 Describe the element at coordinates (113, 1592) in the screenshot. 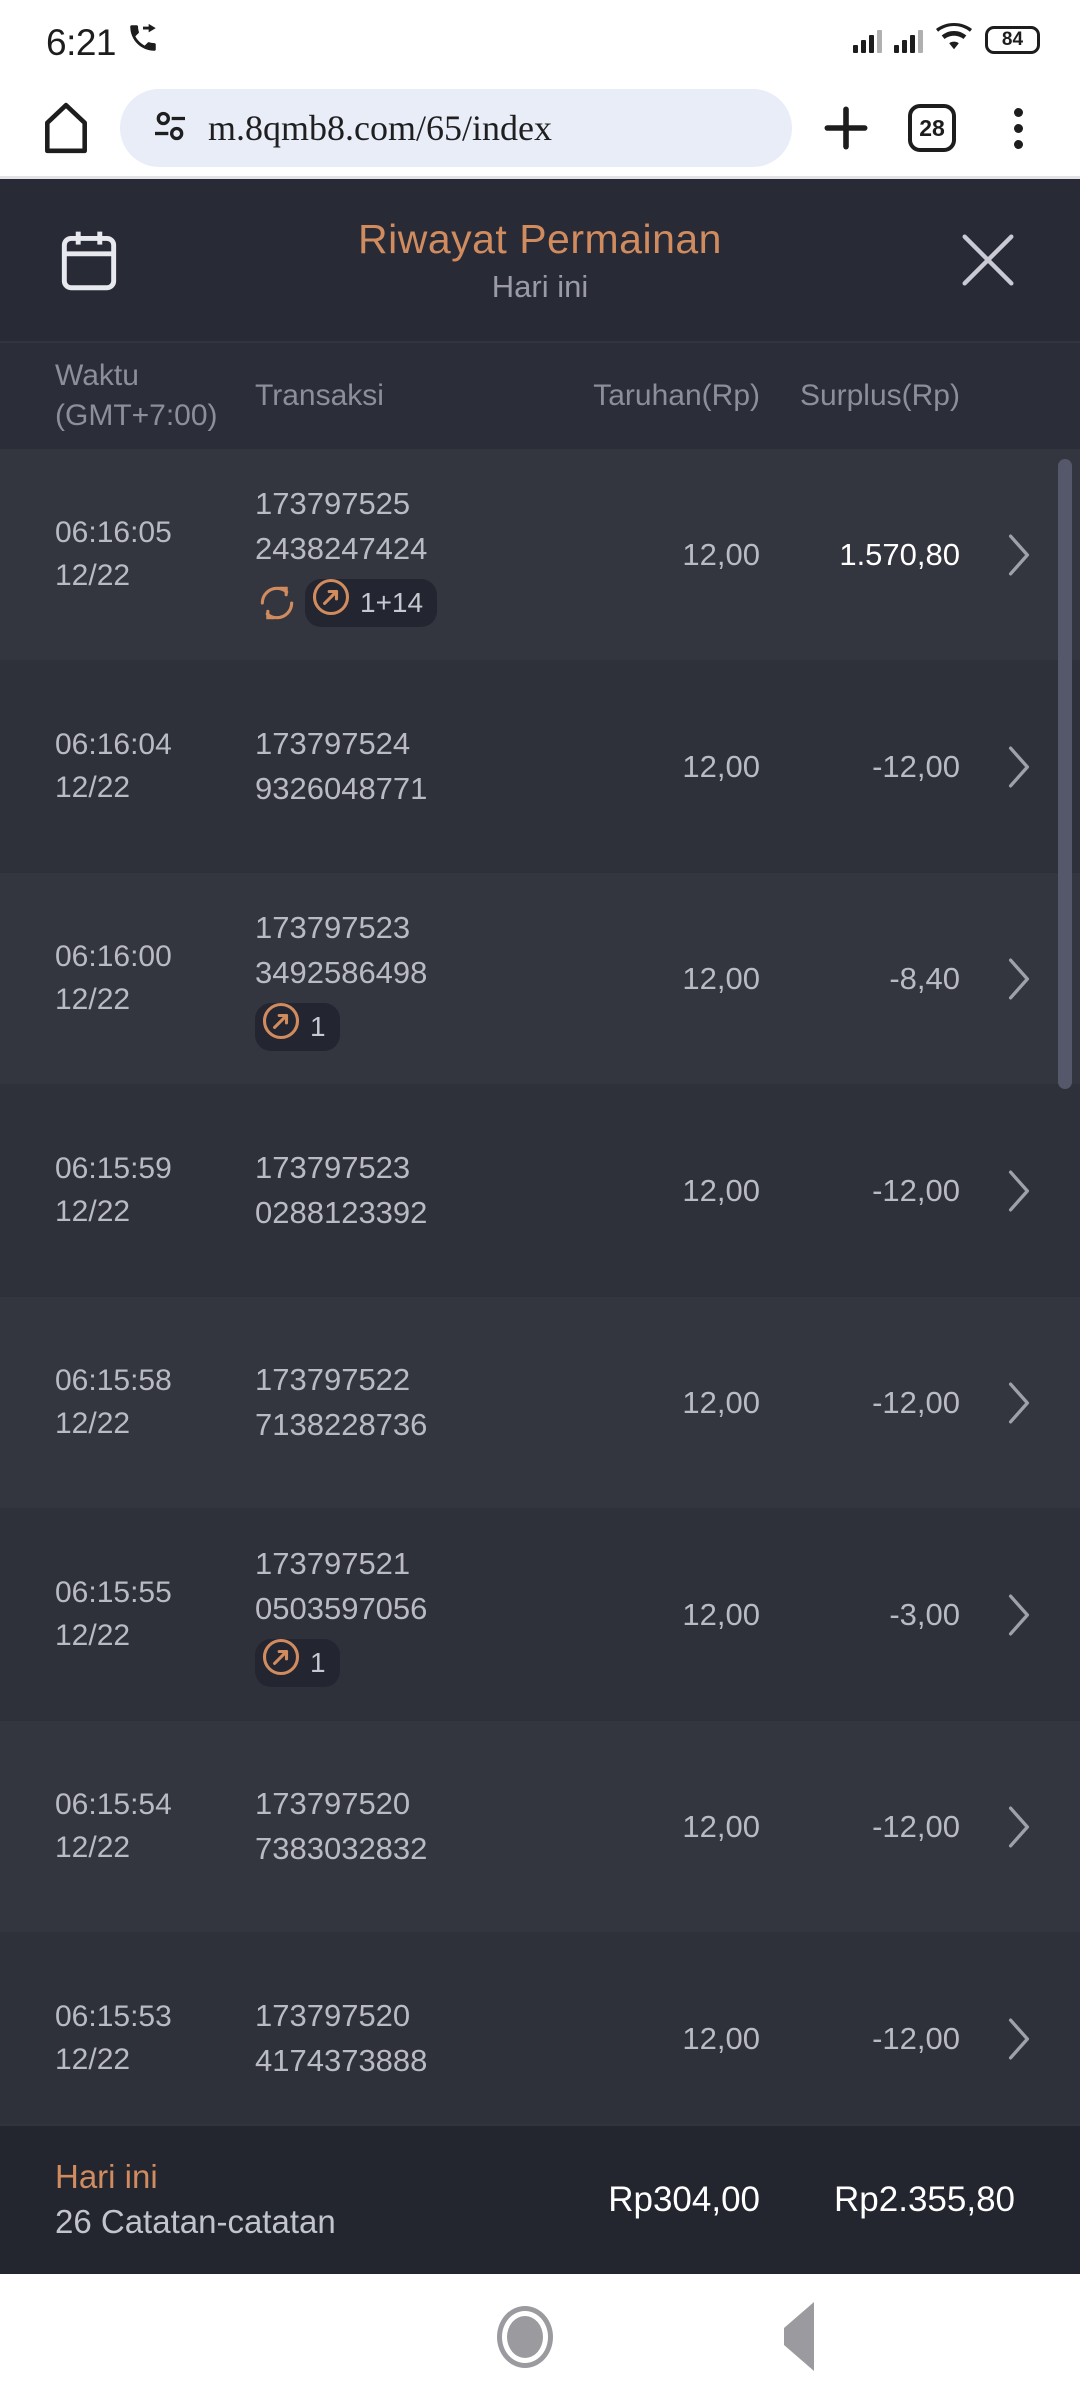

I see `row-time-value: 06:15:55` at that location.